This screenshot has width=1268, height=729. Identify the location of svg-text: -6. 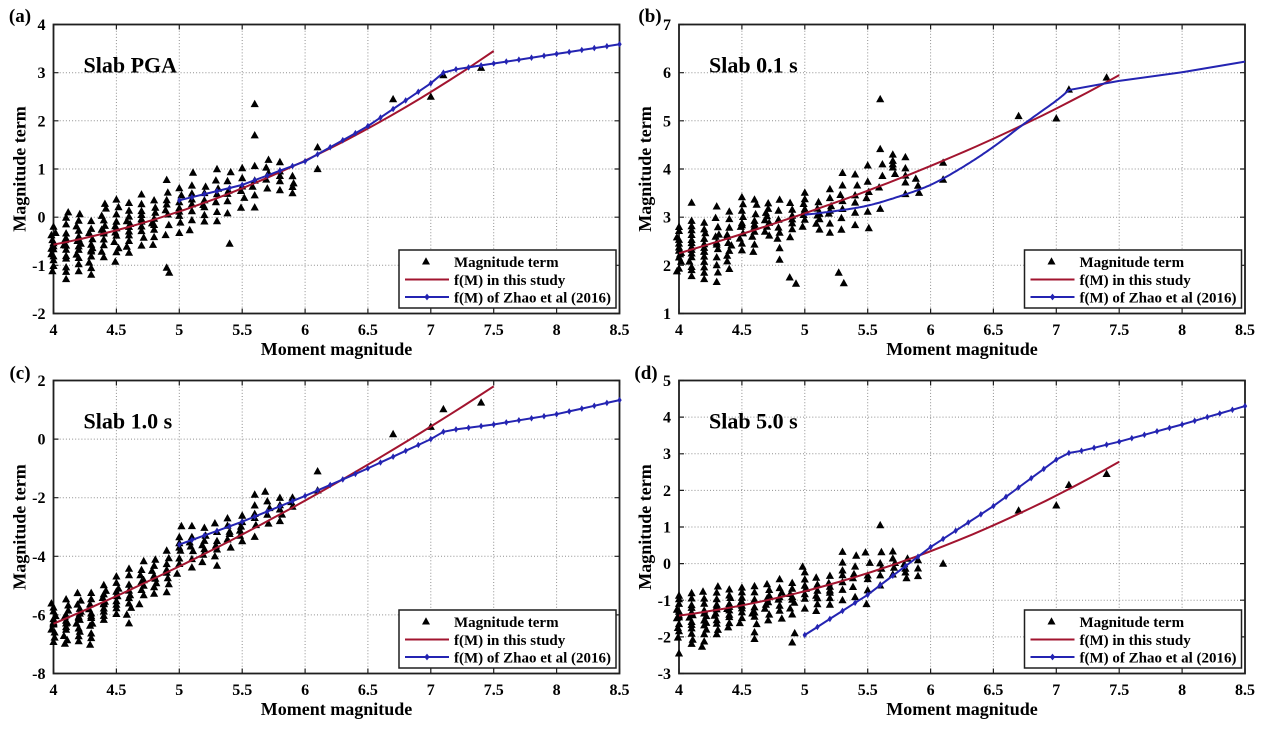
(38, 615).